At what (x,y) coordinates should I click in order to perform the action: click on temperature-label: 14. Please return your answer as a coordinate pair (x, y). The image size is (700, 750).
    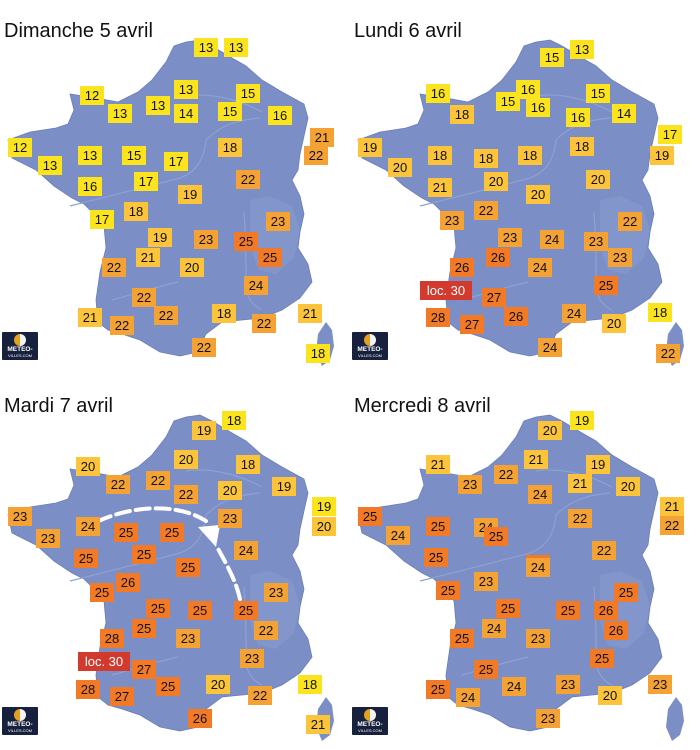
    Looking at the image, I should click on (186, 113).